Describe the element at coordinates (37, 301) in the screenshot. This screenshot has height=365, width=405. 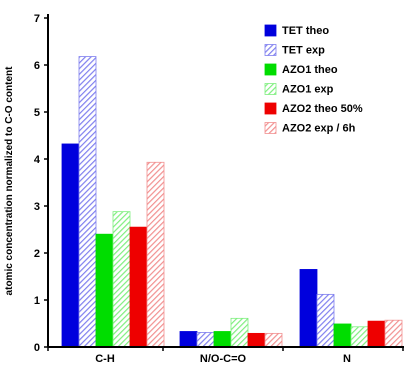
I see `y-tick-label-1: 1` at that location.